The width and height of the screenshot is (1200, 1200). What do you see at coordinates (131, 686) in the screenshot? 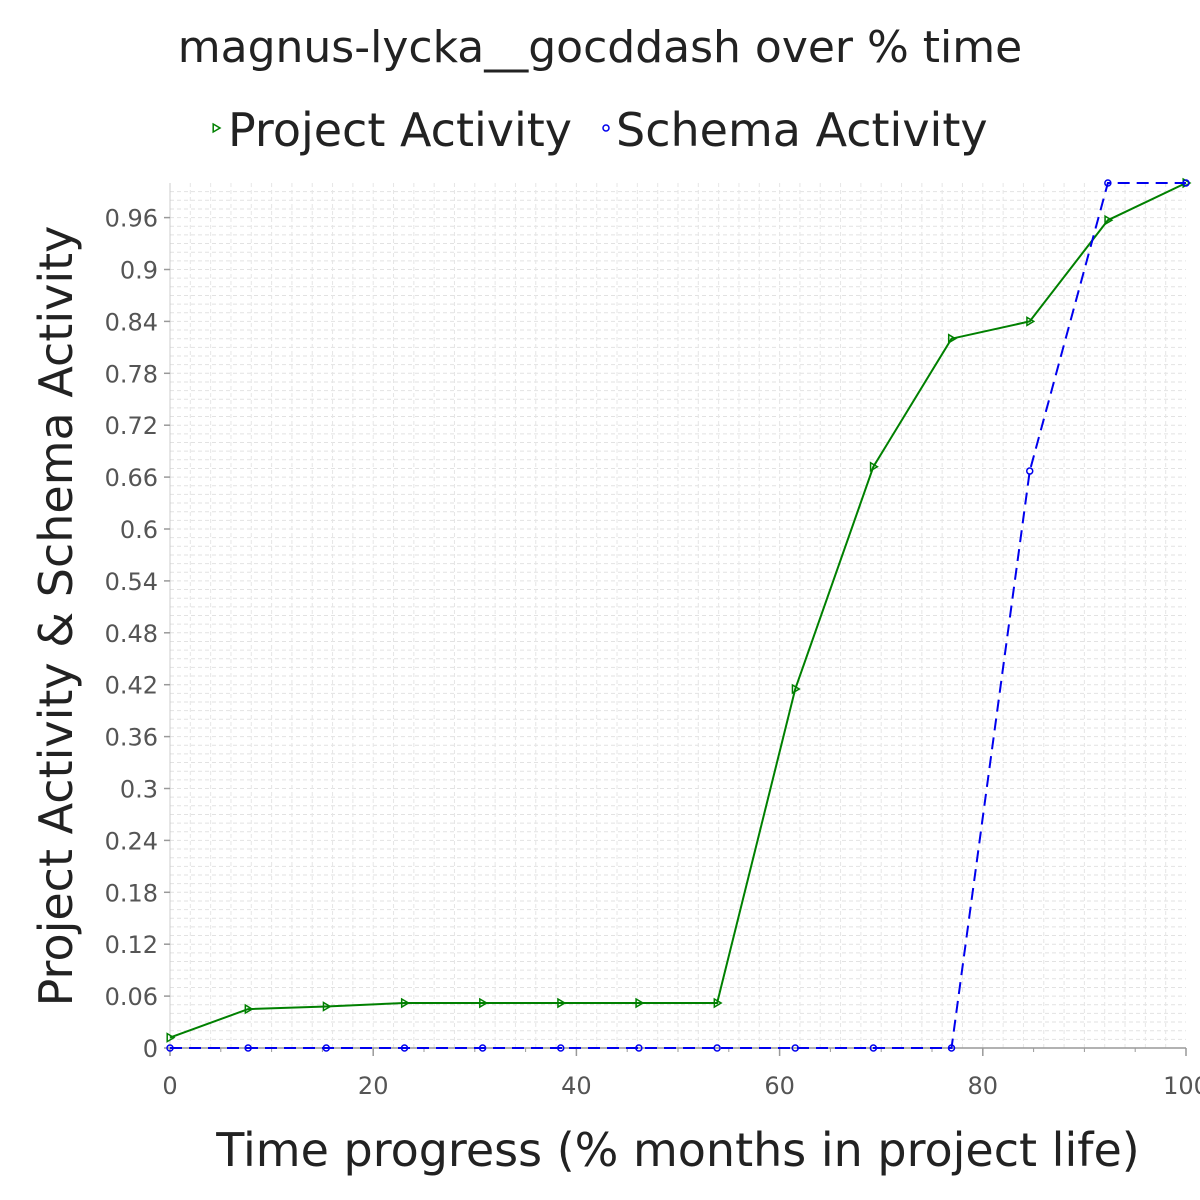
I see `y-tick-label: 0.42` at bounding box center [131, 686].